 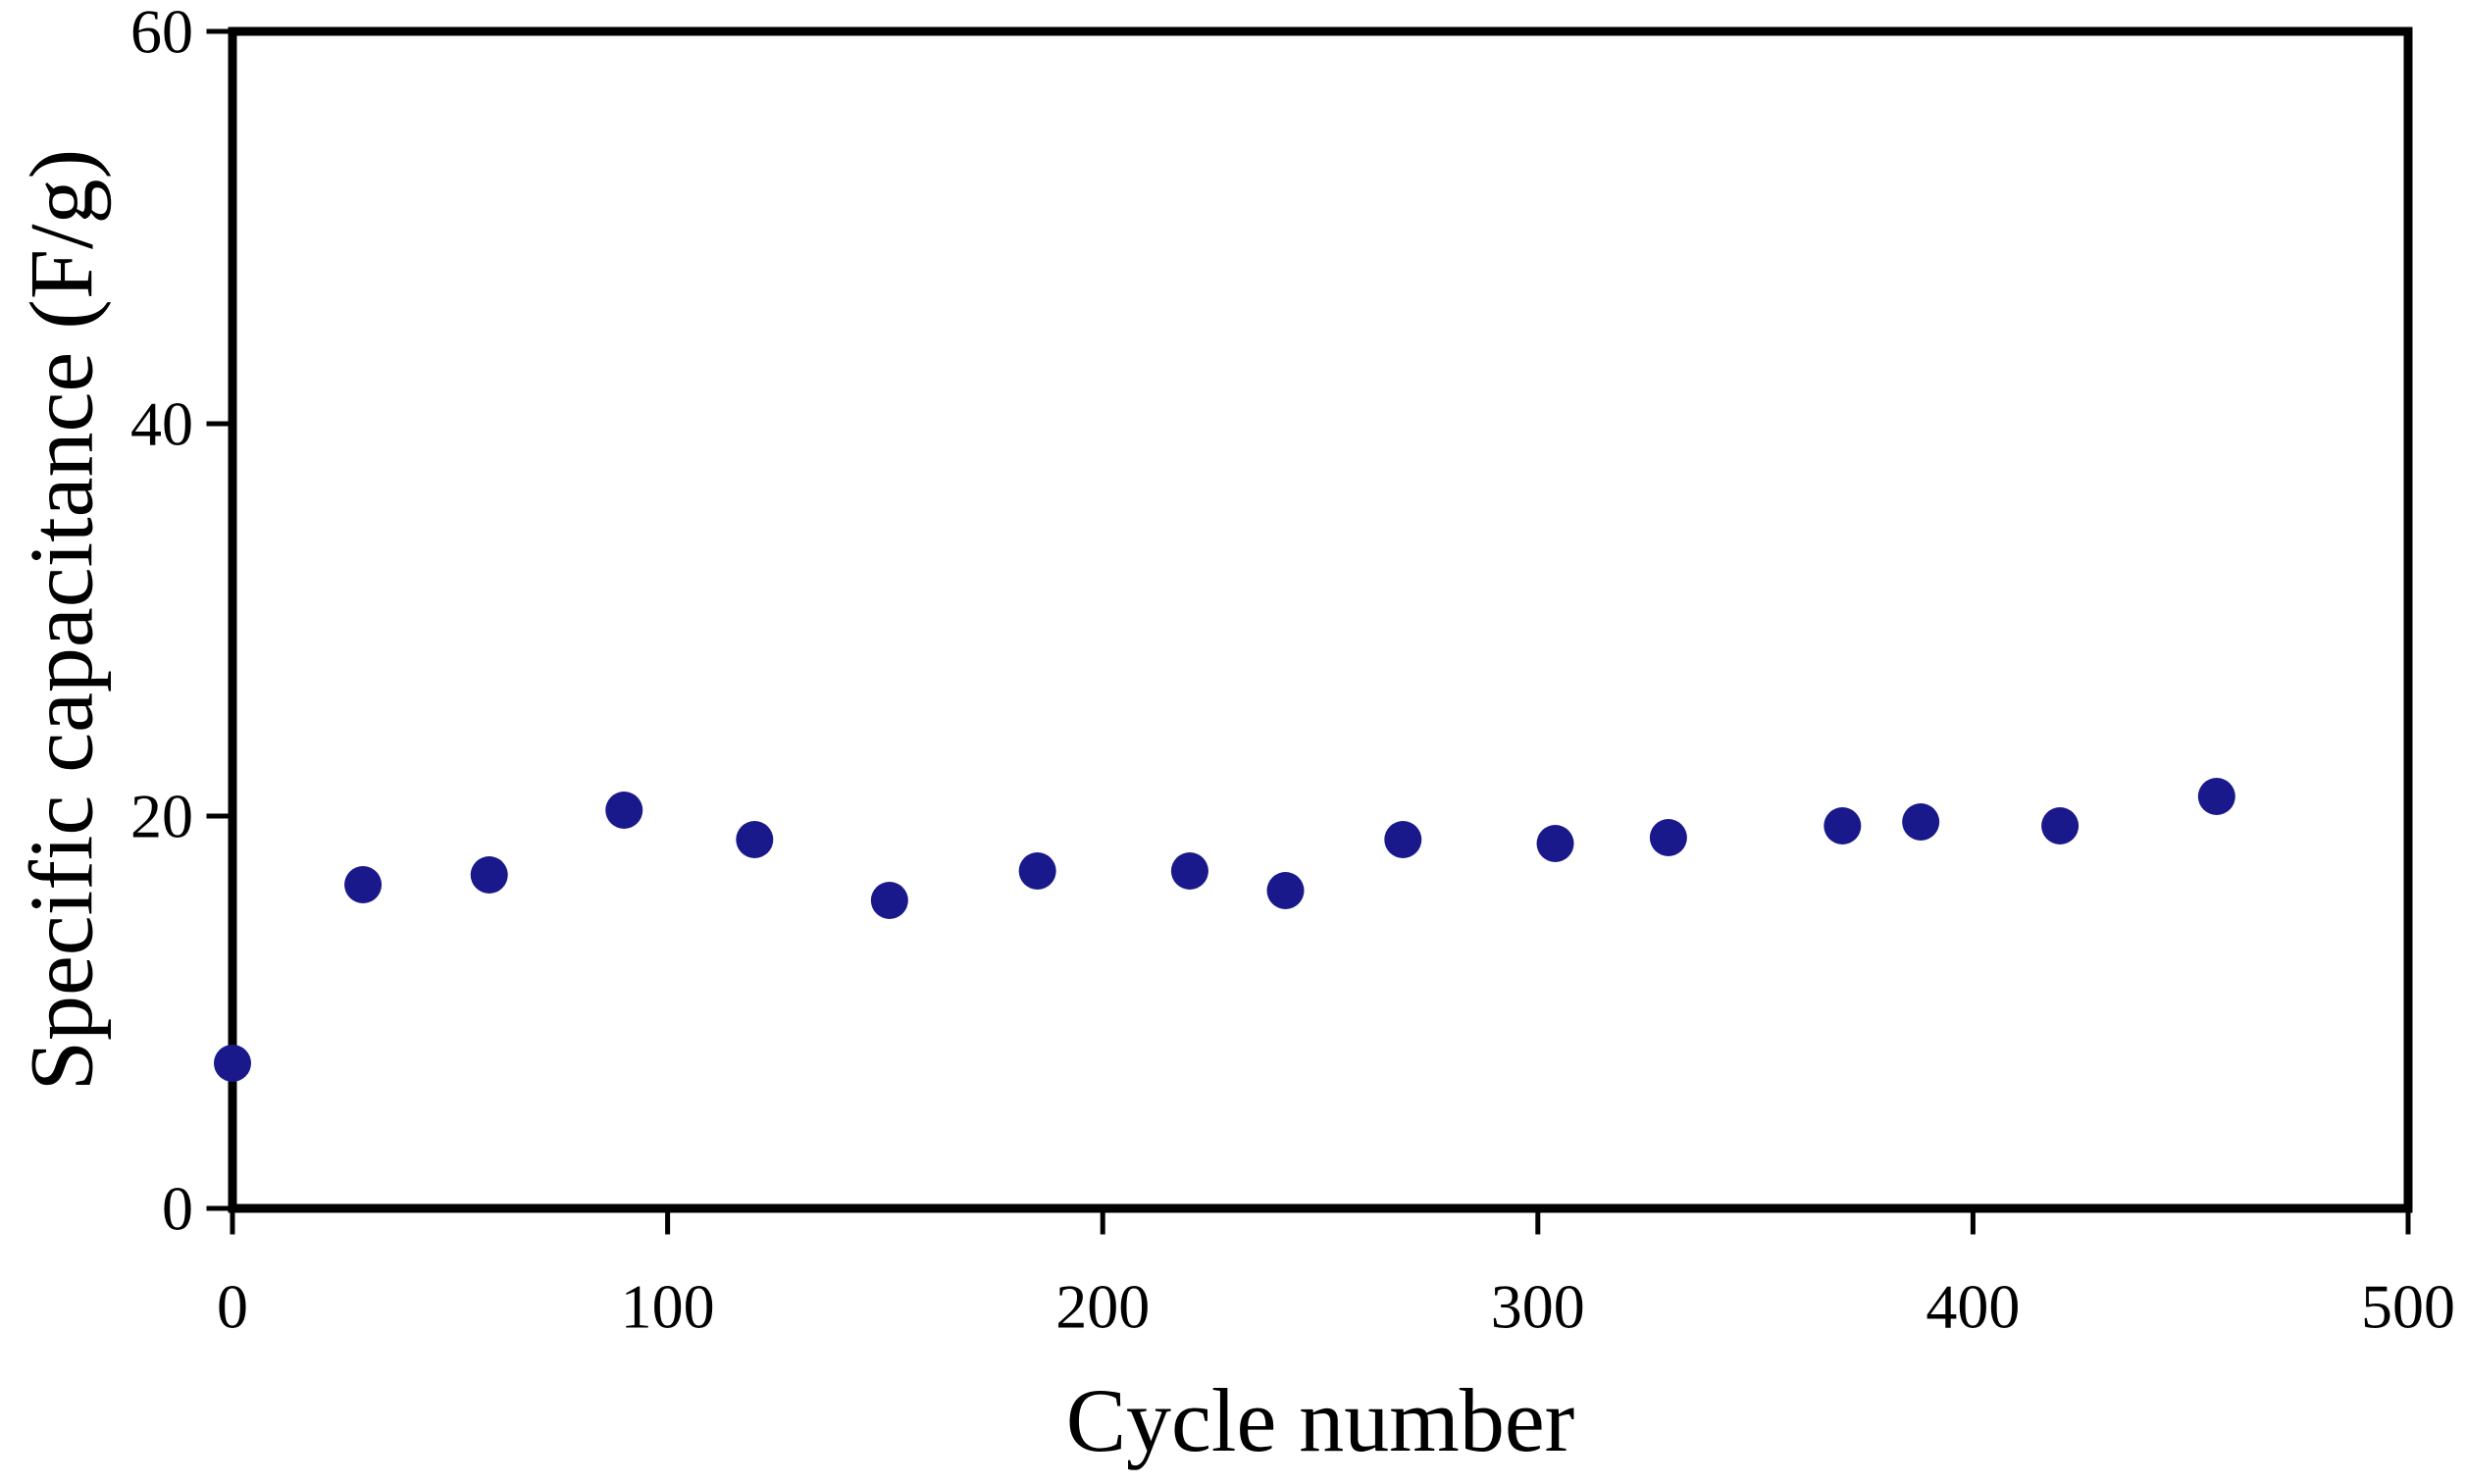 What do you see at coordinates (161, 816) in the screenshot?
I see `y-tick-label: 20` at bounding box center [161, 816].